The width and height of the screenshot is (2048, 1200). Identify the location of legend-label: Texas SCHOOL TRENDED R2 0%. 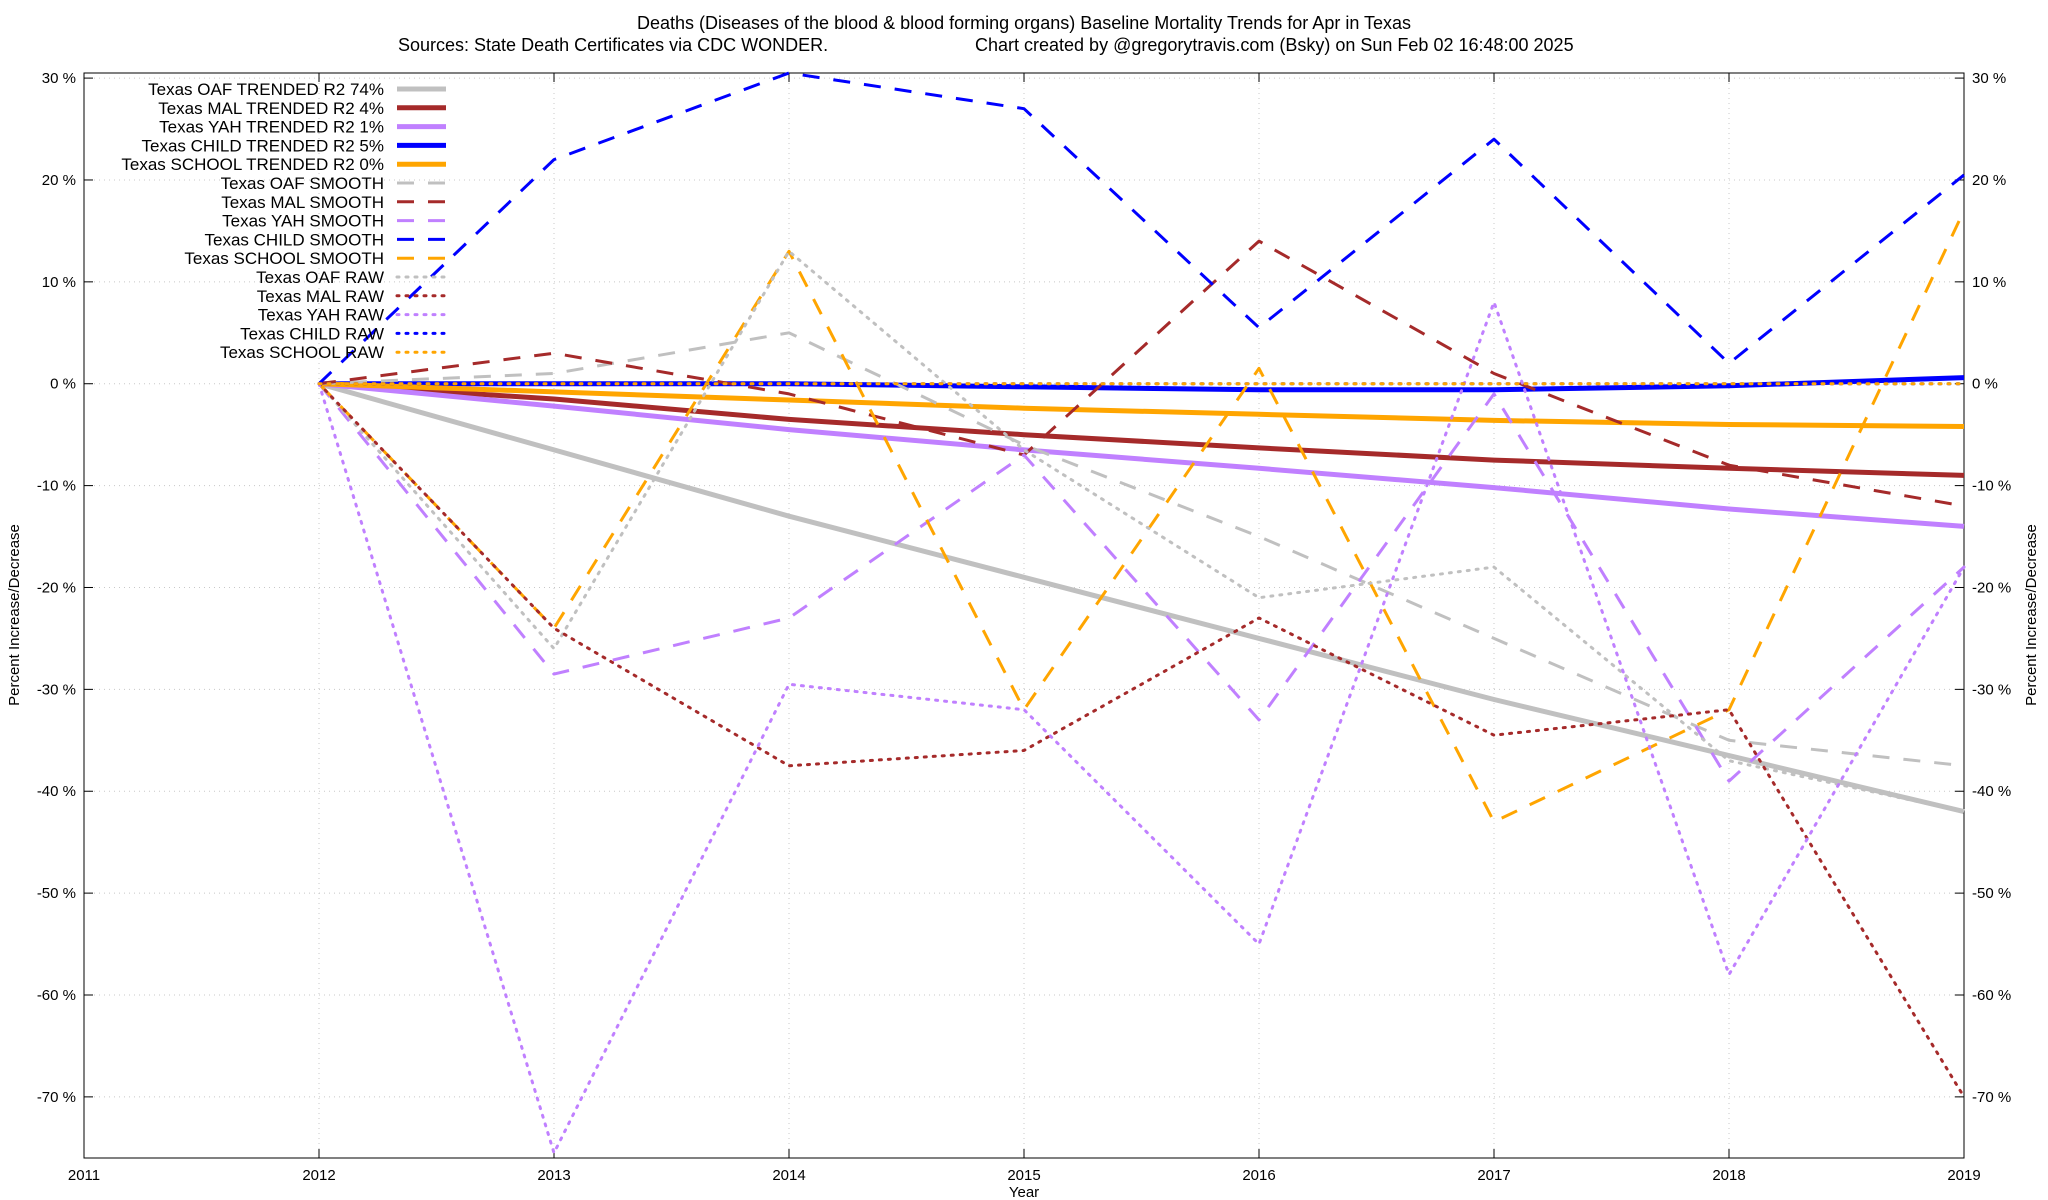
(252, 164).